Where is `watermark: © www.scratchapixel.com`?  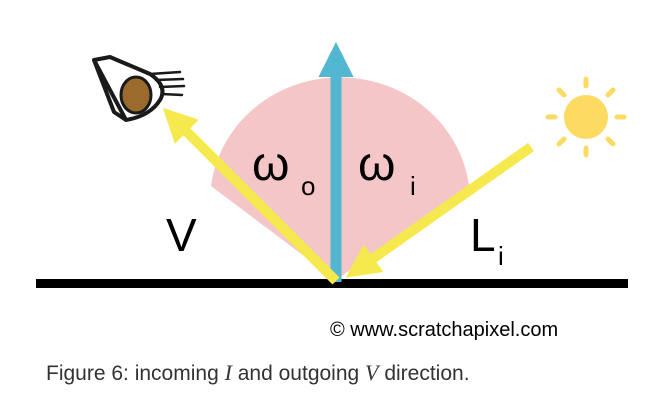
watermark: © www.scratchapixel.com is located at coordinates (444, 330).